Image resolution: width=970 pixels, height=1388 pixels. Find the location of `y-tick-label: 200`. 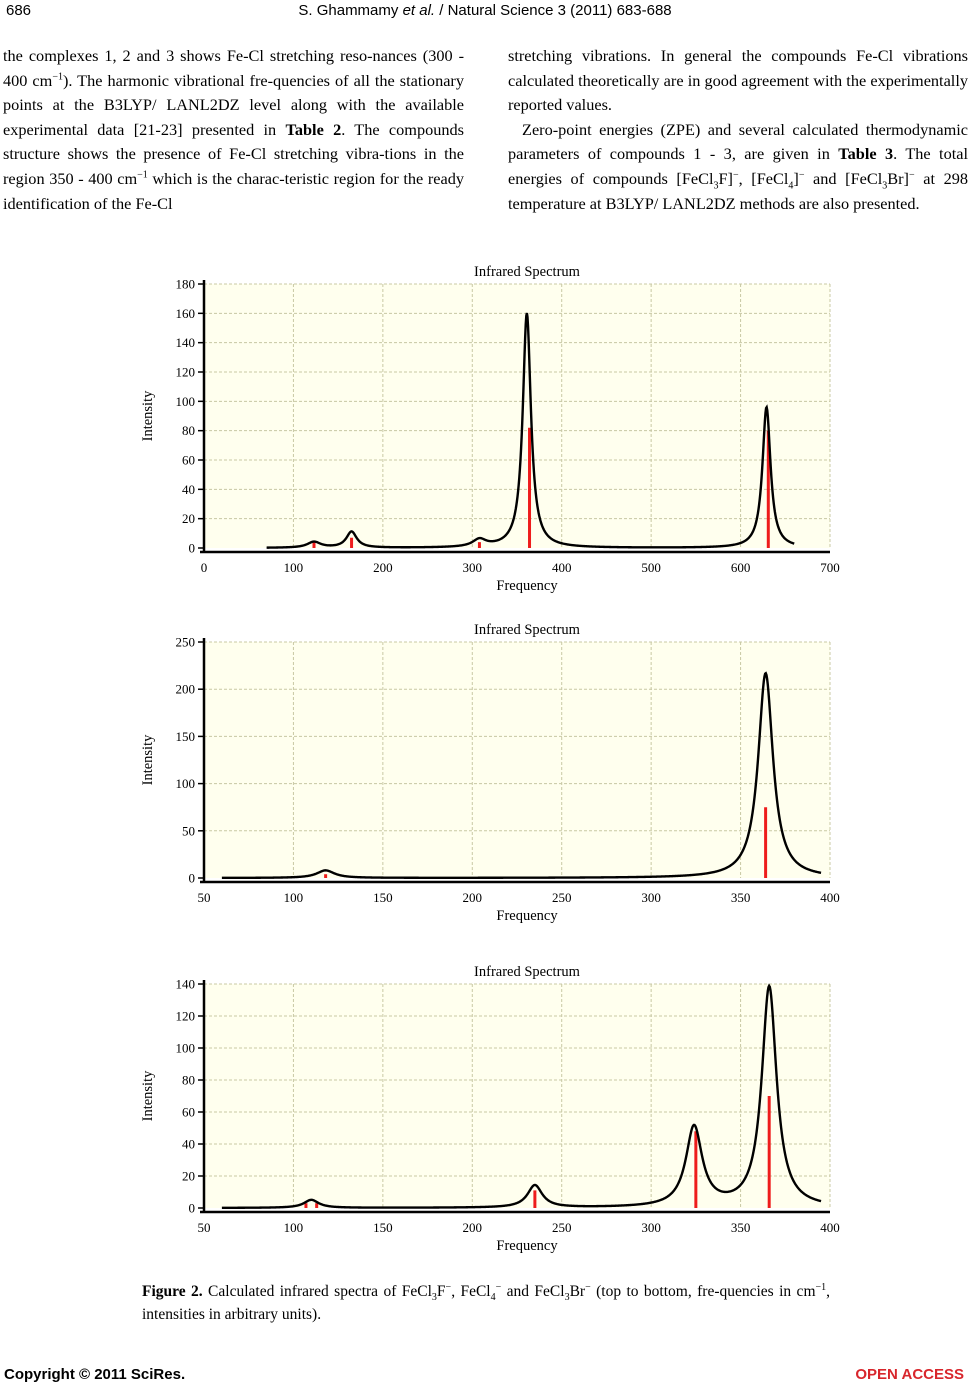

y-tick-label: 200 is located at coordinates (186, 689).